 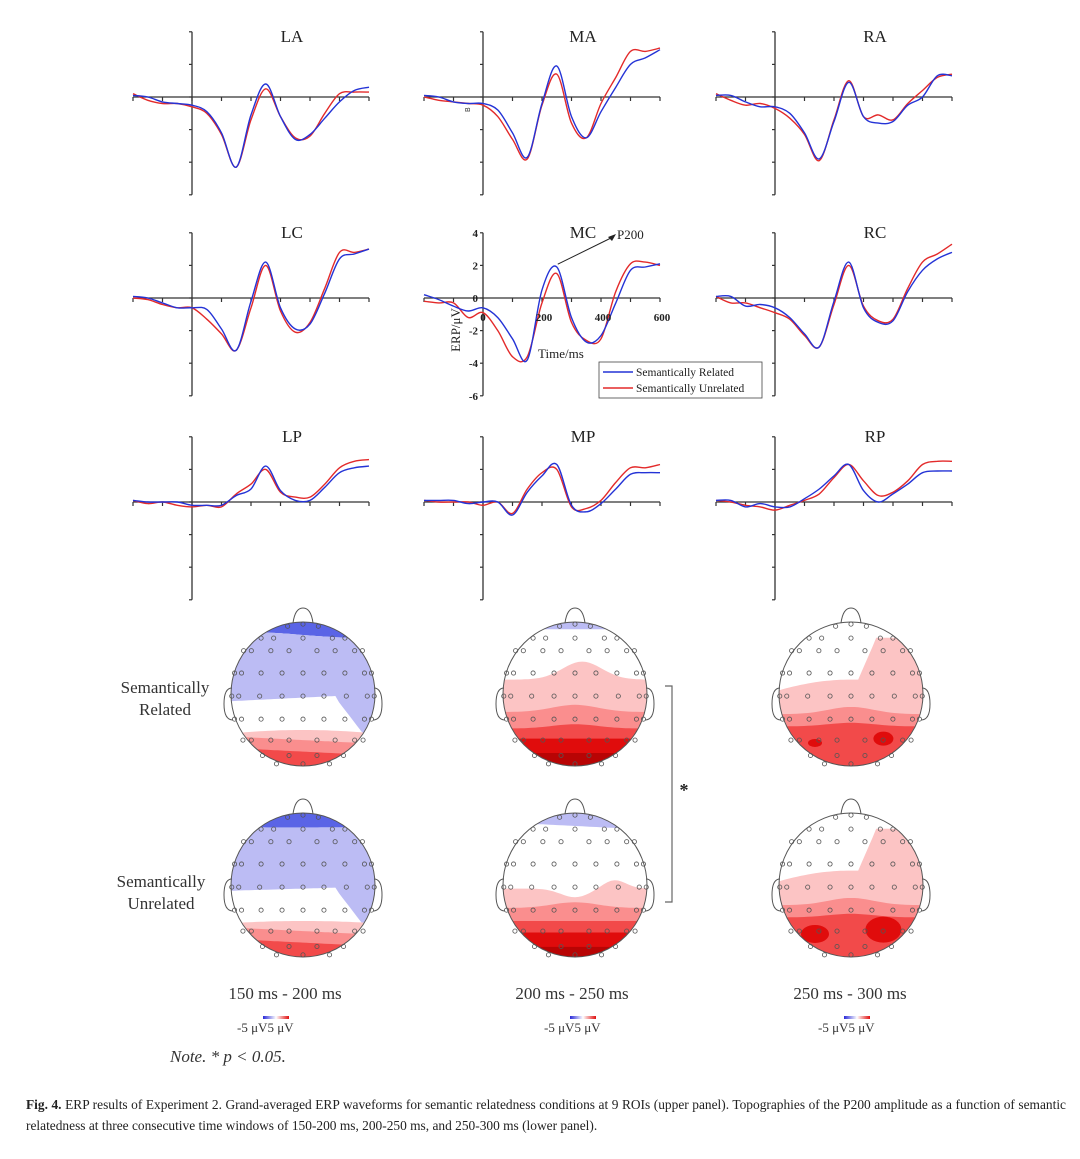 What do you see at coordinates (474, 364) in the screenshot?
I see `y-tick-label: -4` at bounding box center [474, 364].